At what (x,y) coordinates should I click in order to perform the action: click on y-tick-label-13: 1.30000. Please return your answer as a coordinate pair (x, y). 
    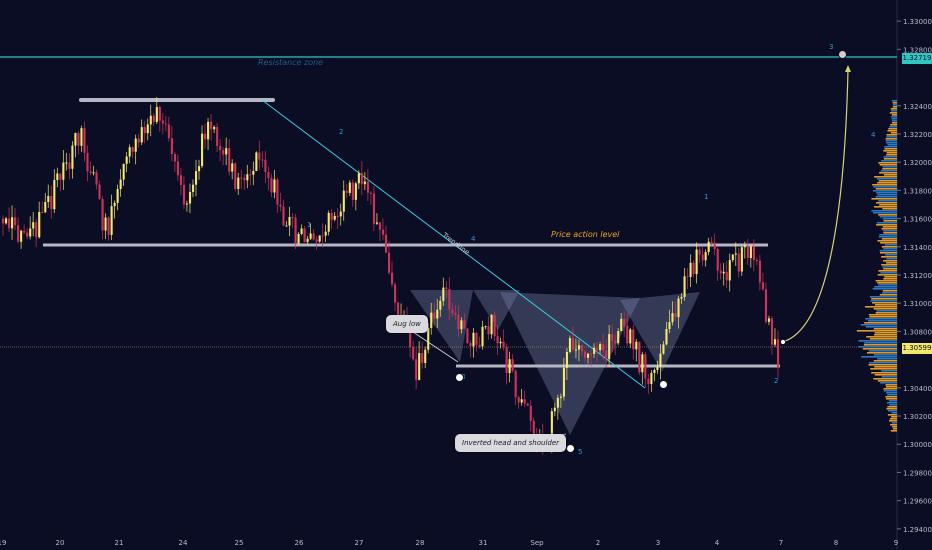
    Looking at the image, I should click on (917, 445).